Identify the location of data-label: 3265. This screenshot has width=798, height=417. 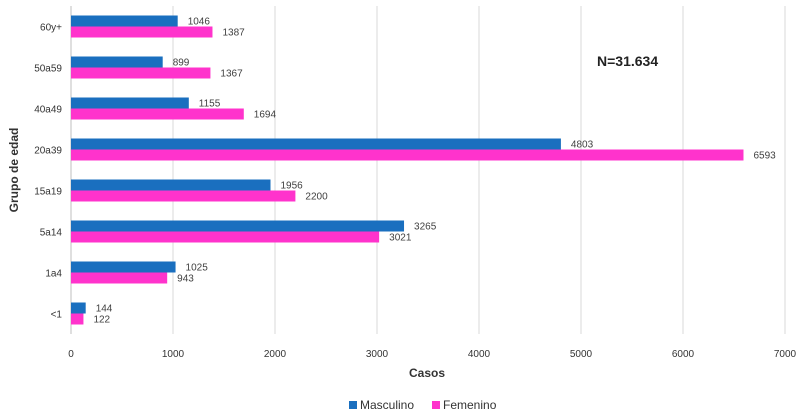
(425, 227).